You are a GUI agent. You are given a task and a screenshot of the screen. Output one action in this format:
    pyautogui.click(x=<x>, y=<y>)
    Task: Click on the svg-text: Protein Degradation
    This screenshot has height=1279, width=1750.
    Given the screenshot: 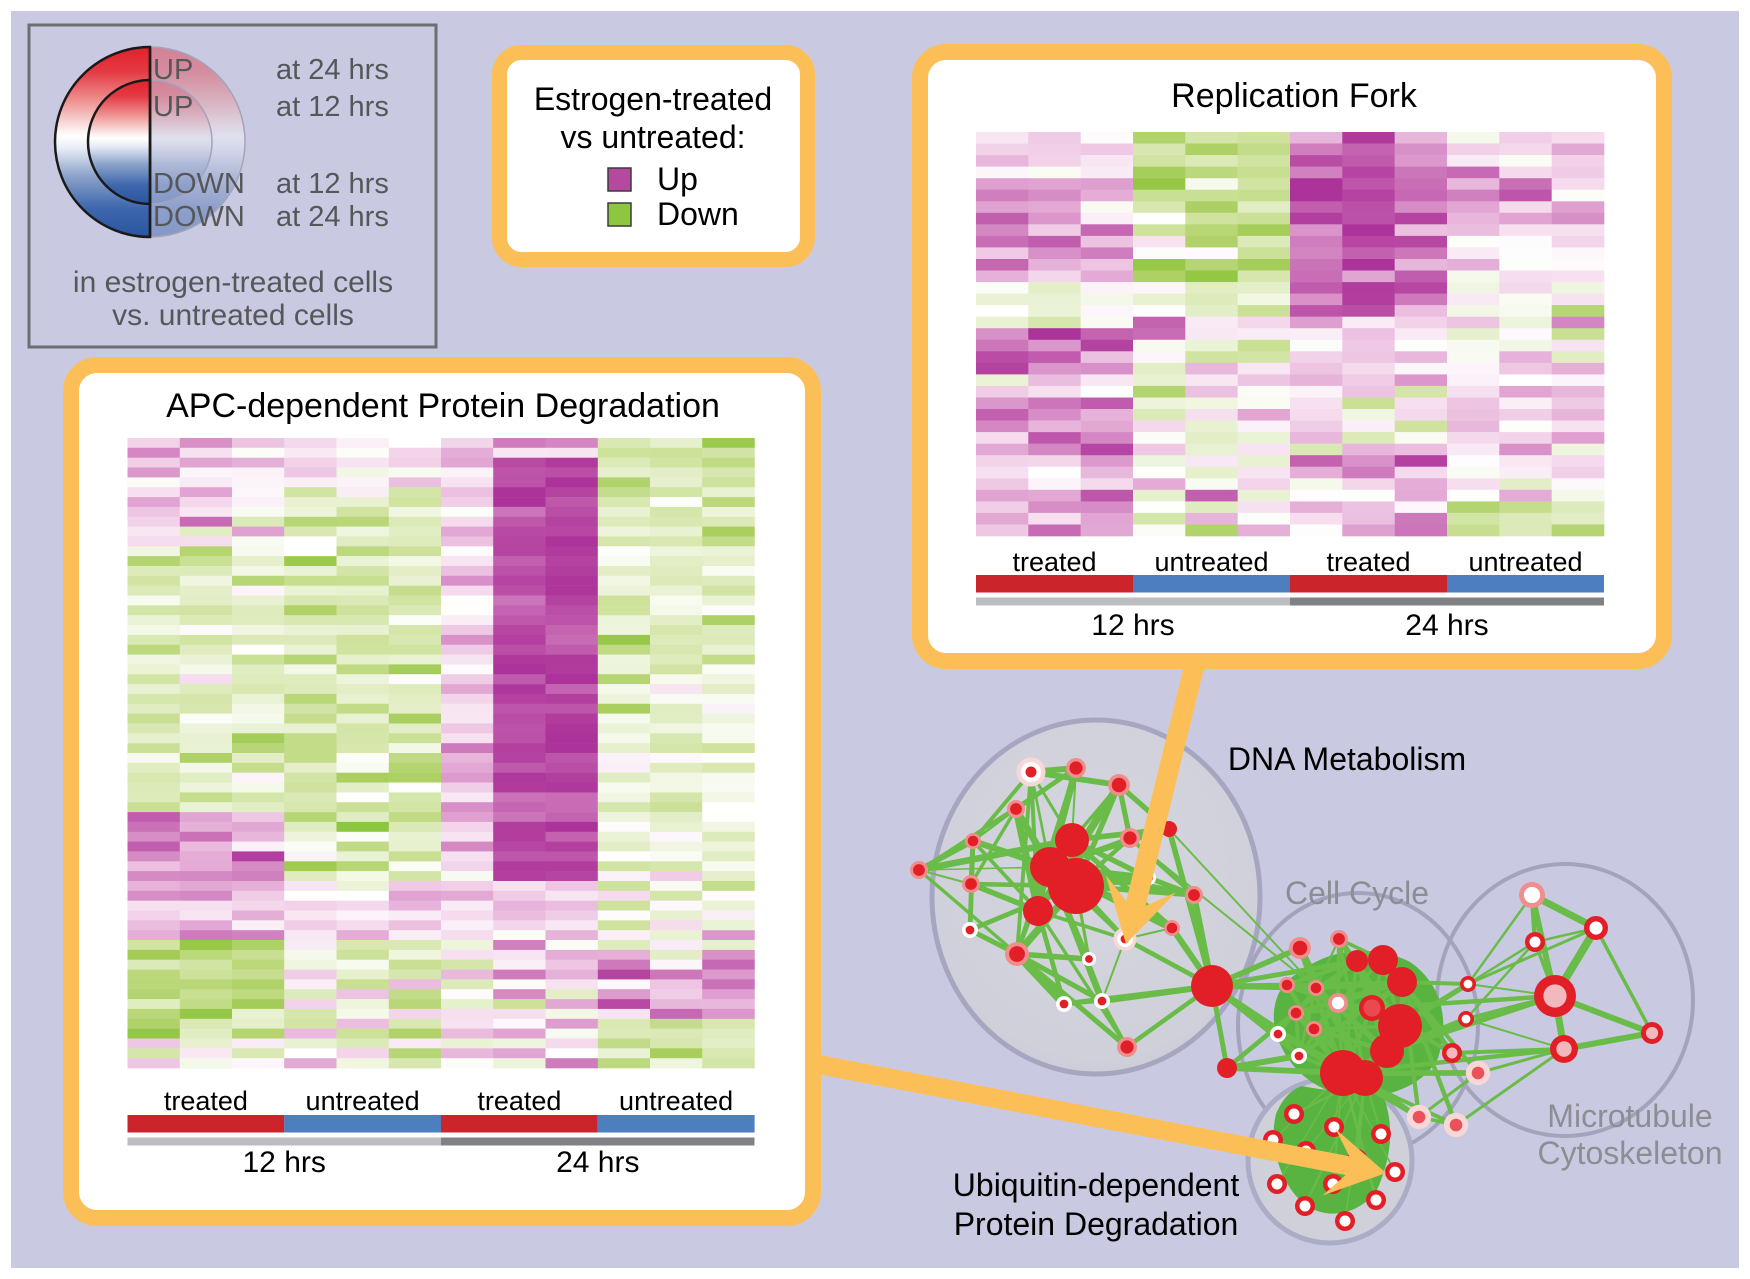 What is the action you would take?
    pyautogui.click(x=1096, y=1224)
    